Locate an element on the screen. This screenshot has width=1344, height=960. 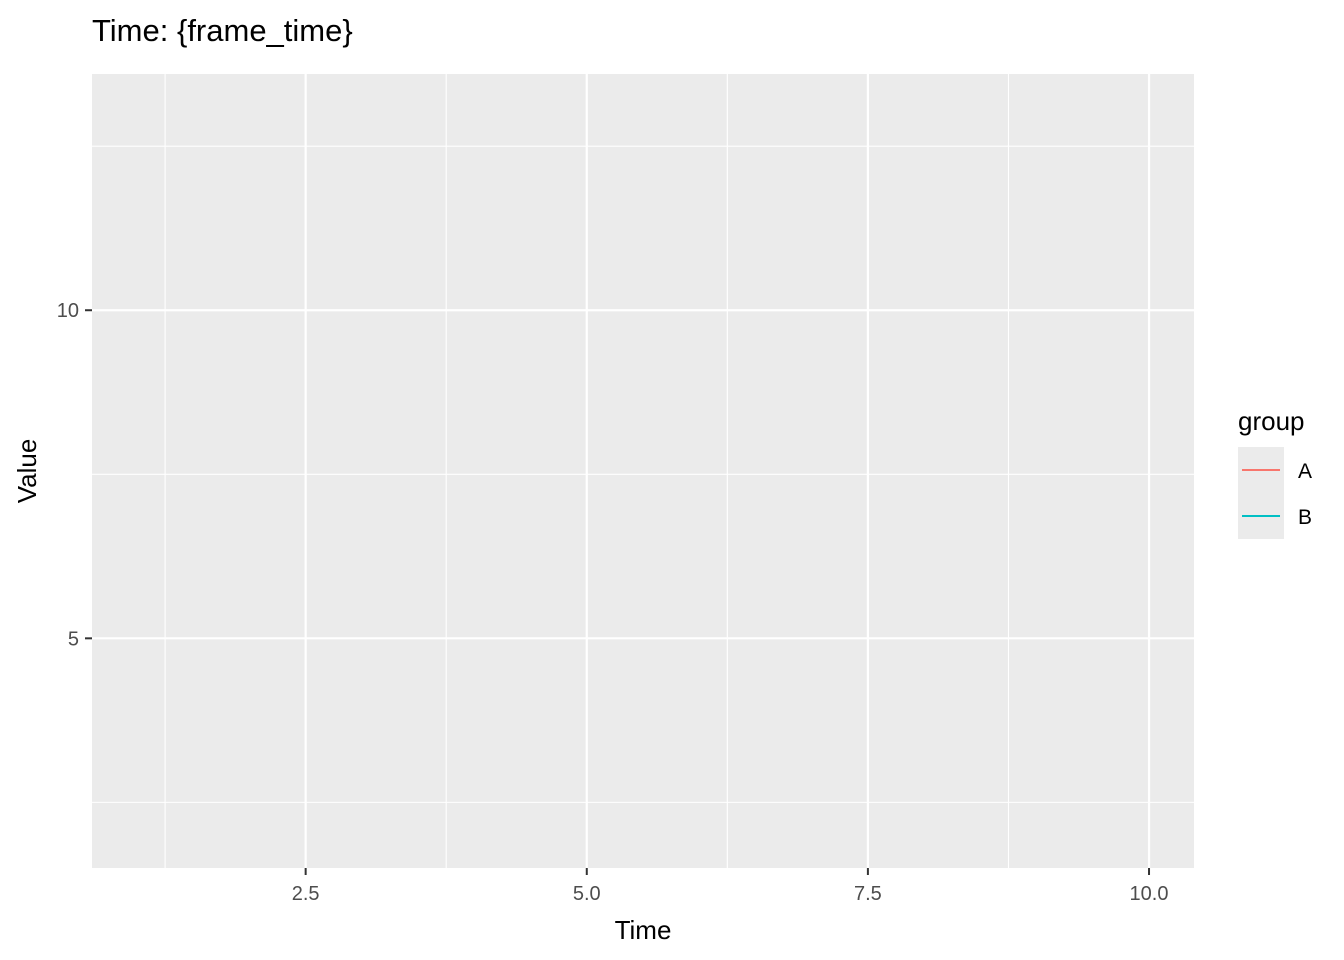
legend: group AB is located at coordinates (1275, 472).